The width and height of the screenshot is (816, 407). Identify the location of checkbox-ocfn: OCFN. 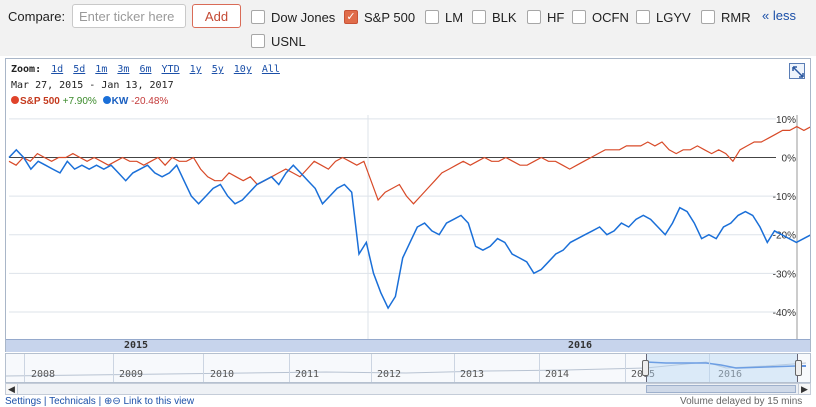
(600, 17).